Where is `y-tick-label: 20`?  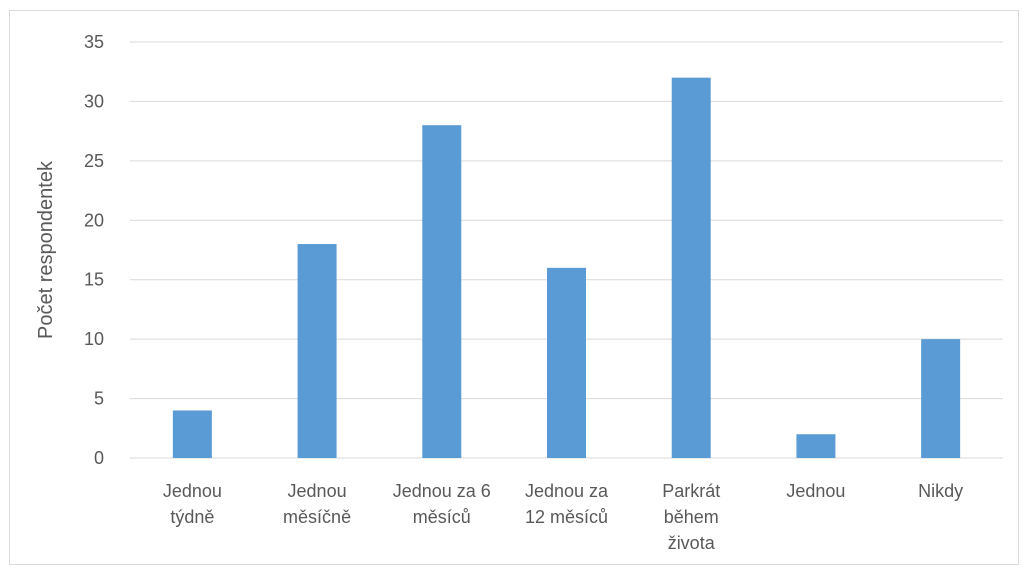
y-tick-label: 20 is located at coordinates (94, 220).